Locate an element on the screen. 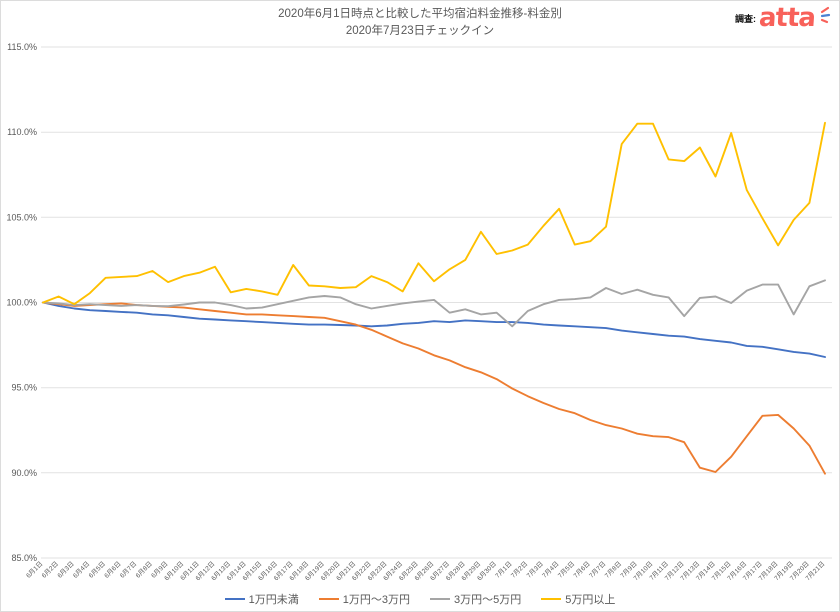 This screenshot has height=612, width=840. legend-item: 1万円未満 is located at coordinates (261, 599).